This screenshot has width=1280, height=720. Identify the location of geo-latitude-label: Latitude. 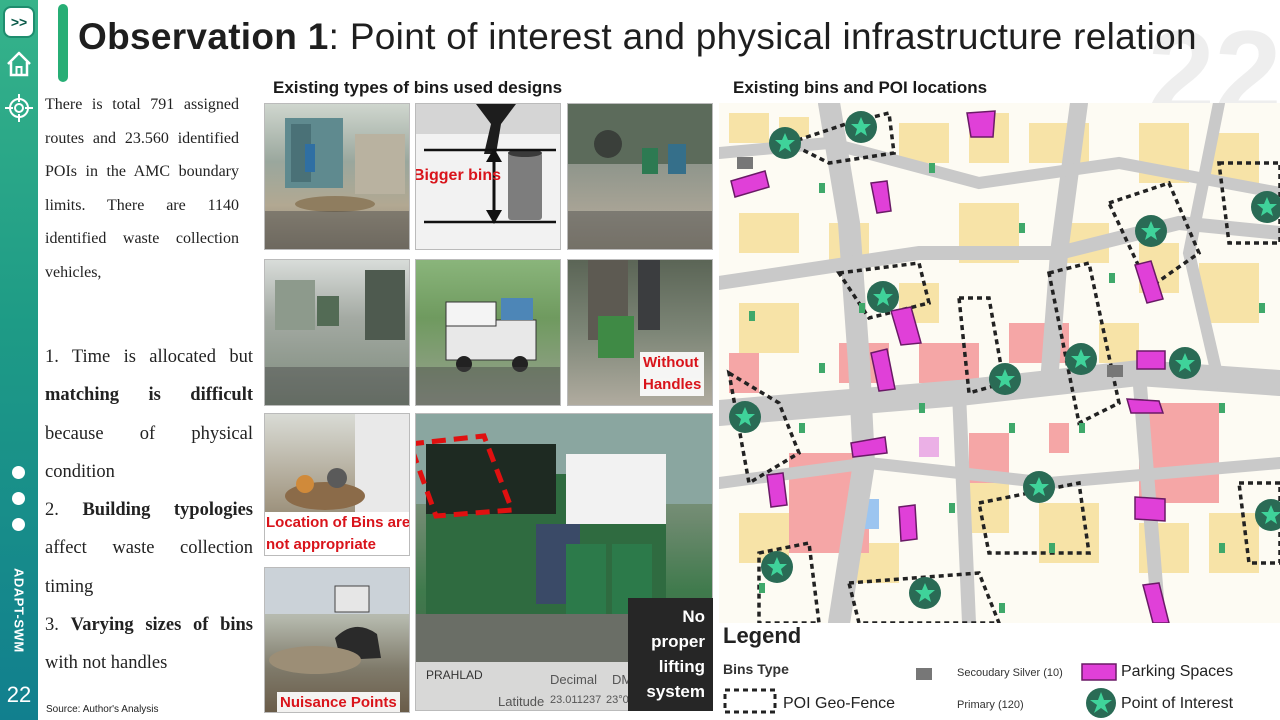
(521, 701).